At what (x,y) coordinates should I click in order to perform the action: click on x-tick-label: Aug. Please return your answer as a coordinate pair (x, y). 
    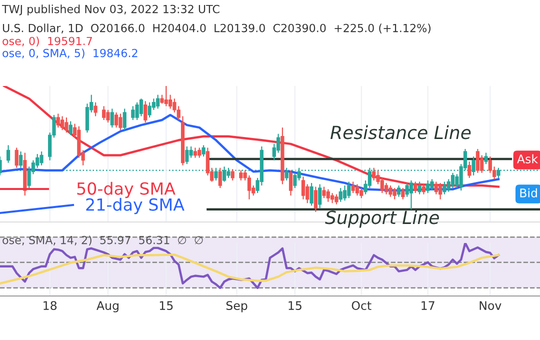
    Looking at the image, I should click on (107, 306).